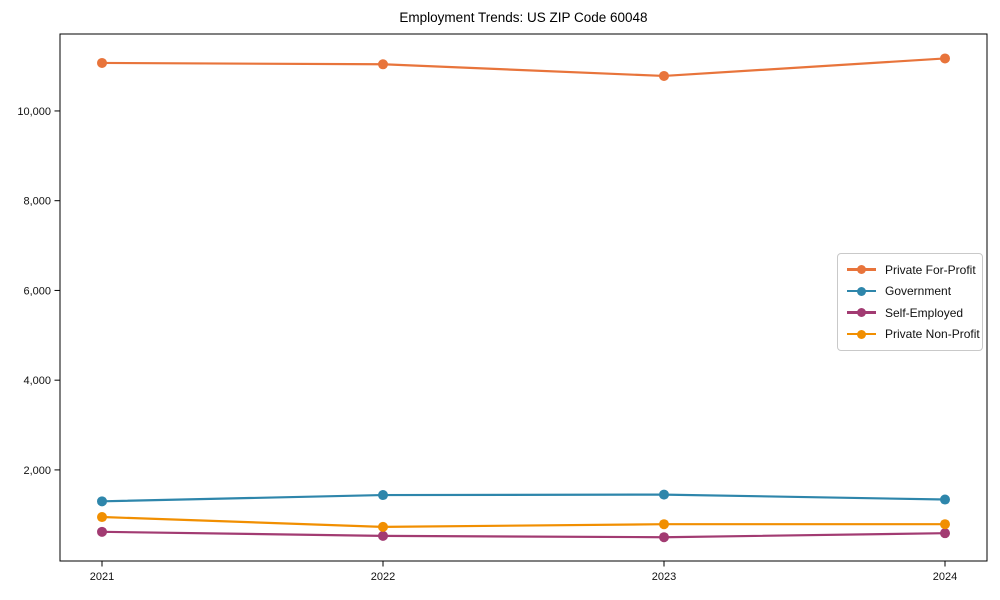  I want to click on legend-item-private-non-profit: Private Non-Profit, so click(913, 334).